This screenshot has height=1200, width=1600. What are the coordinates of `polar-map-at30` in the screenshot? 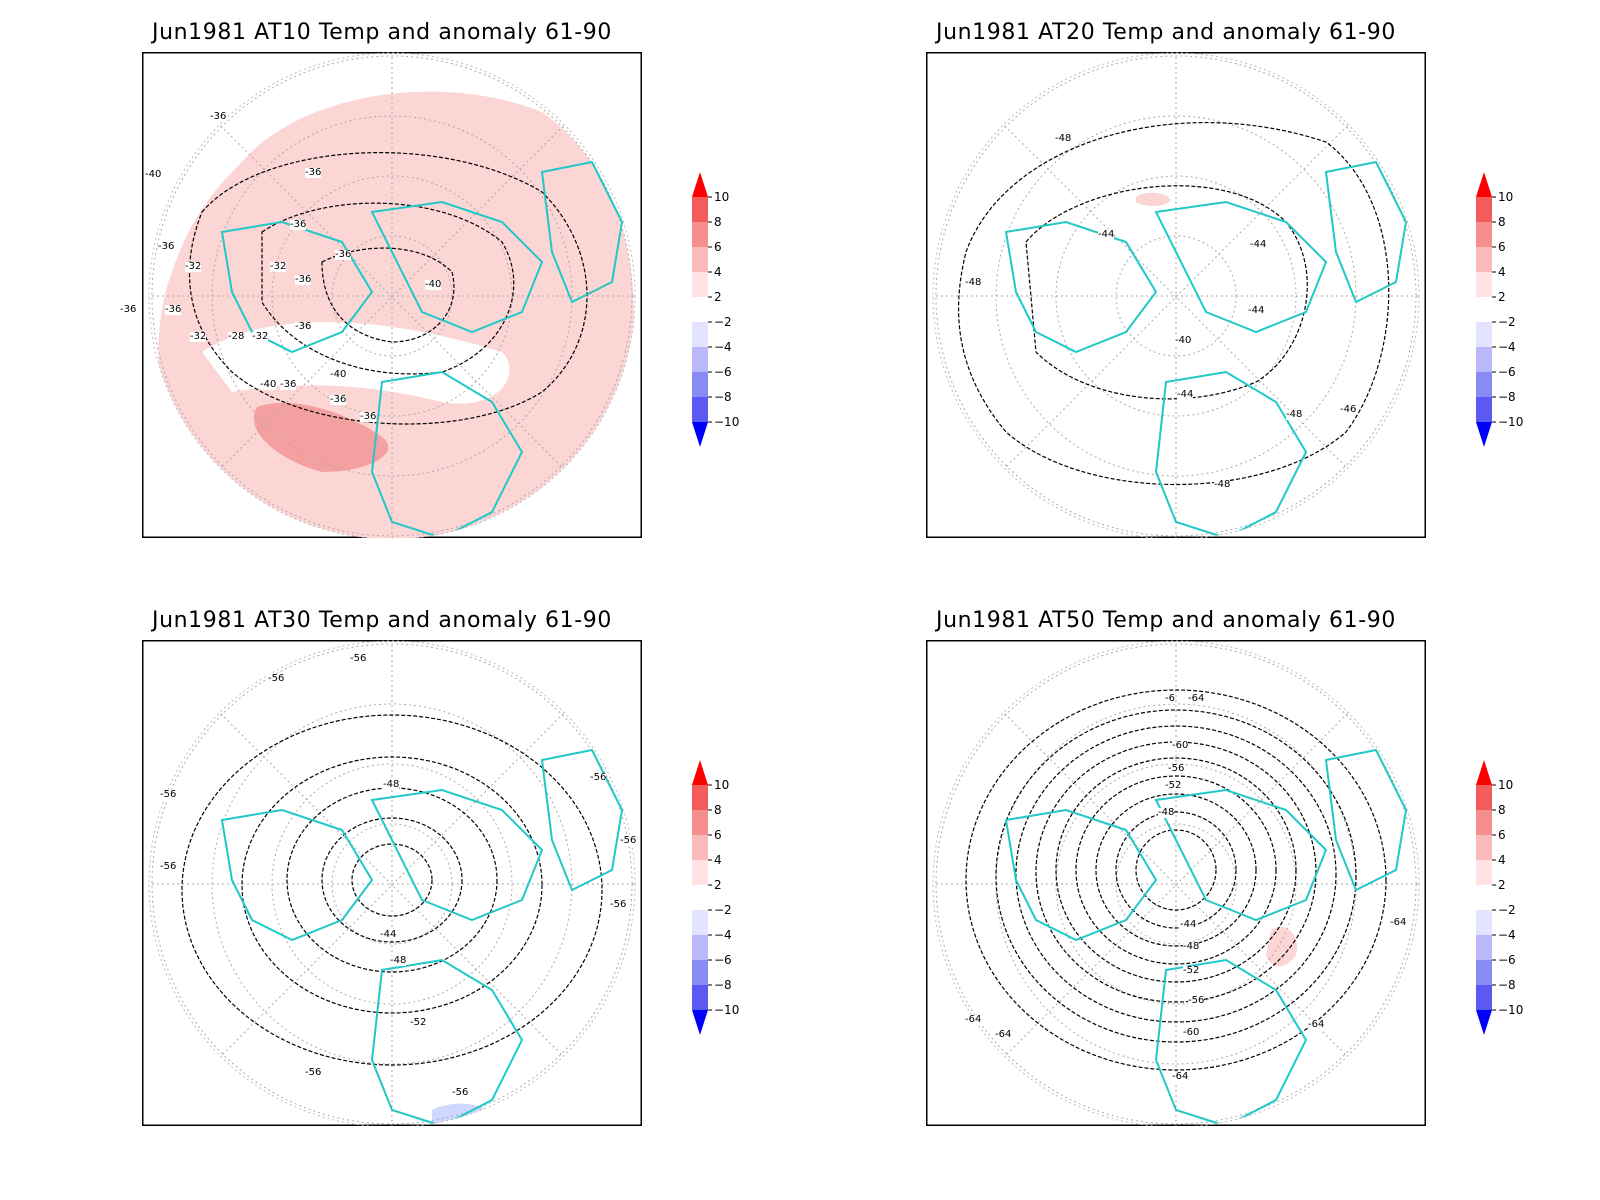 It's located at (392, 883).